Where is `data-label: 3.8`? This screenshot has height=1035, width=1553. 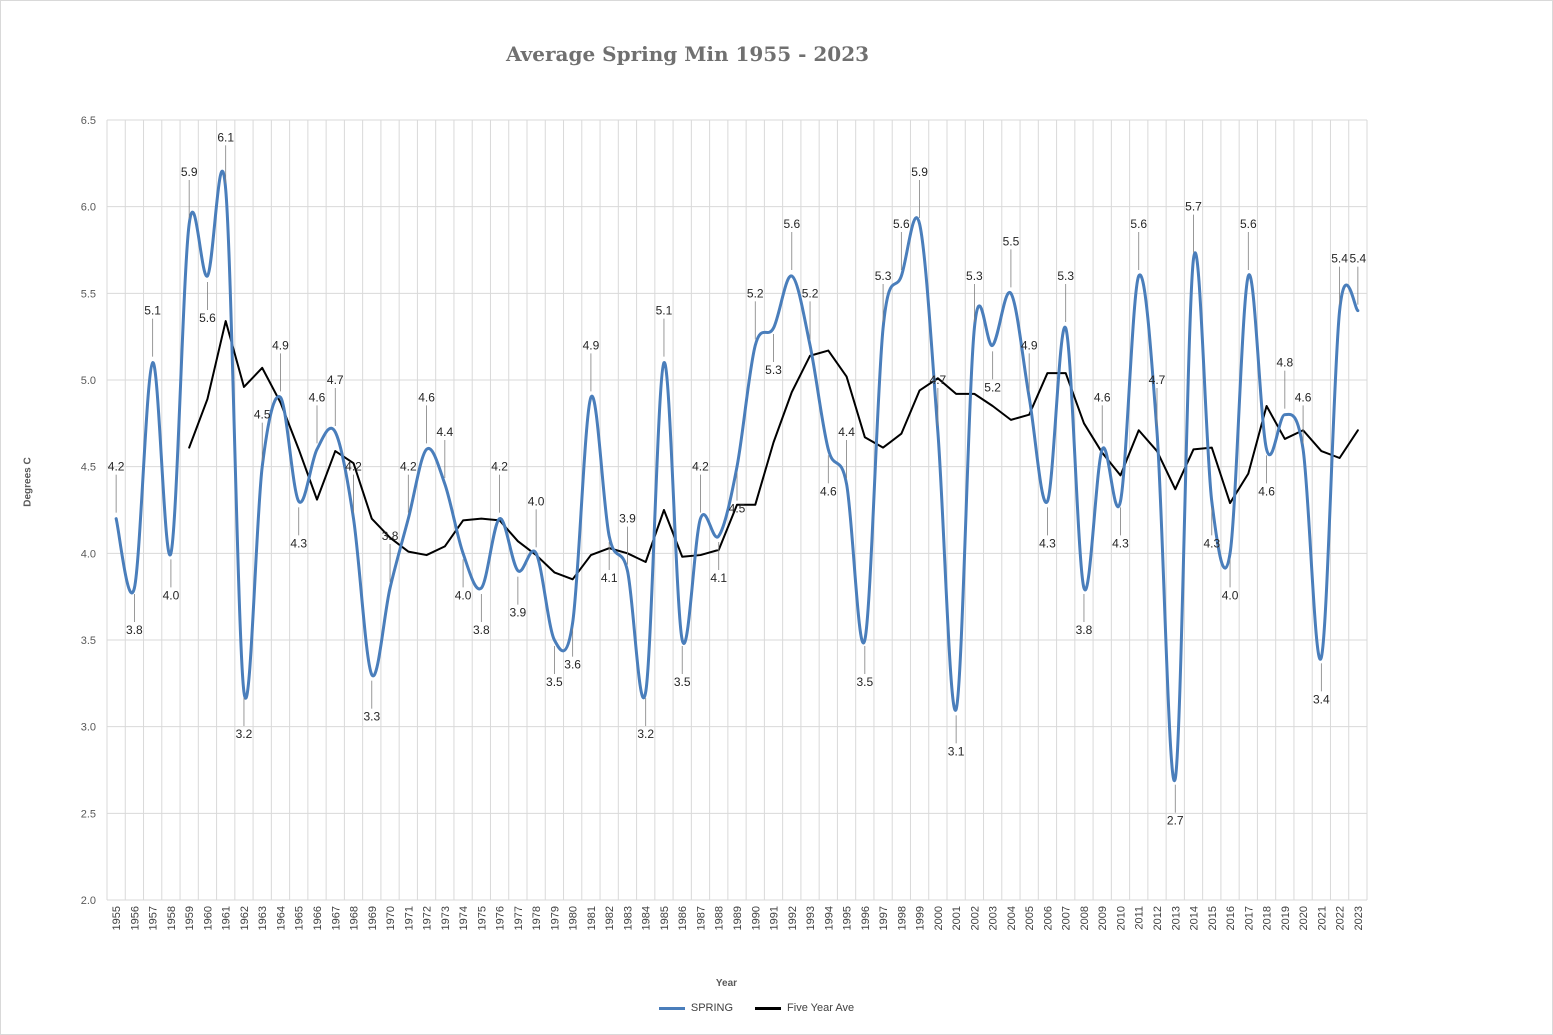 data-label: 3.8 is located at coordinates (134, 630).